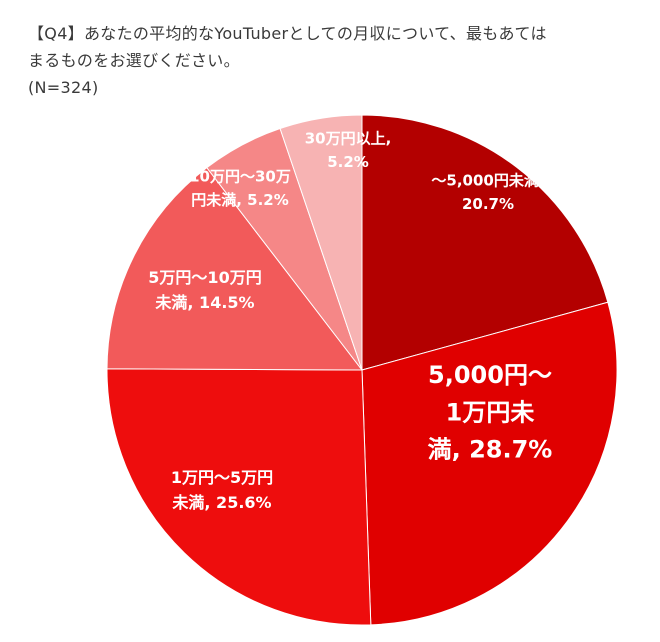  Describe the element at coordinates (204, 290) in the screenshot. I see `slice-label: 5万円～10万円未満, 14.5%` at that location.